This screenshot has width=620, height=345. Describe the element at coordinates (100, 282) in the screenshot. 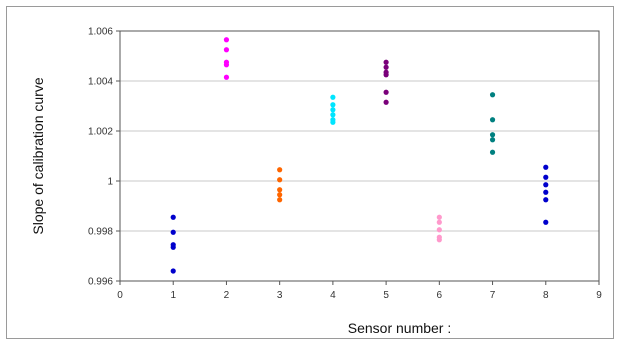

I see `y-tick-label: 0.996` at that location.